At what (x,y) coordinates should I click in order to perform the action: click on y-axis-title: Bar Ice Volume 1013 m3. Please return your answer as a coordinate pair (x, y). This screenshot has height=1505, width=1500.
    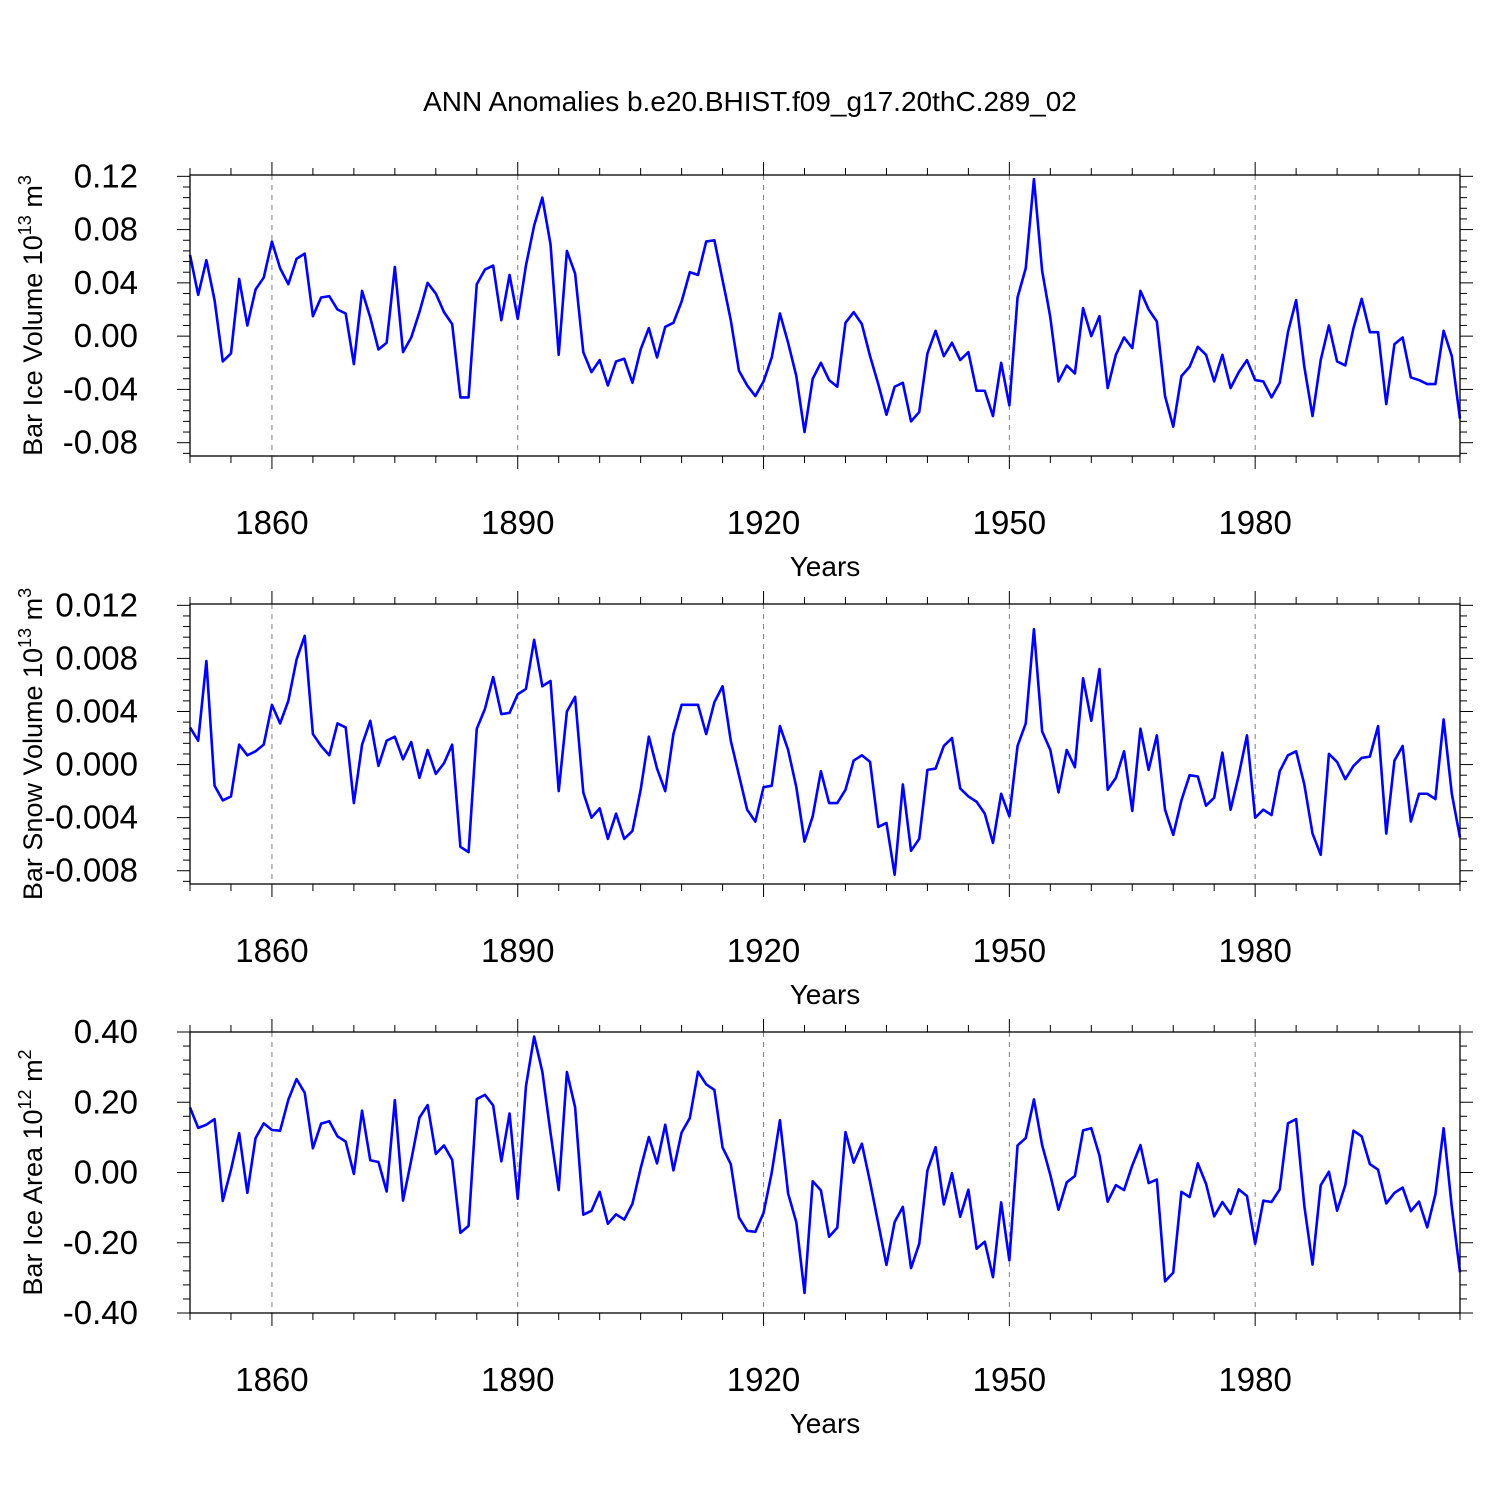
    Looking at the image, I should click on (31, 315).